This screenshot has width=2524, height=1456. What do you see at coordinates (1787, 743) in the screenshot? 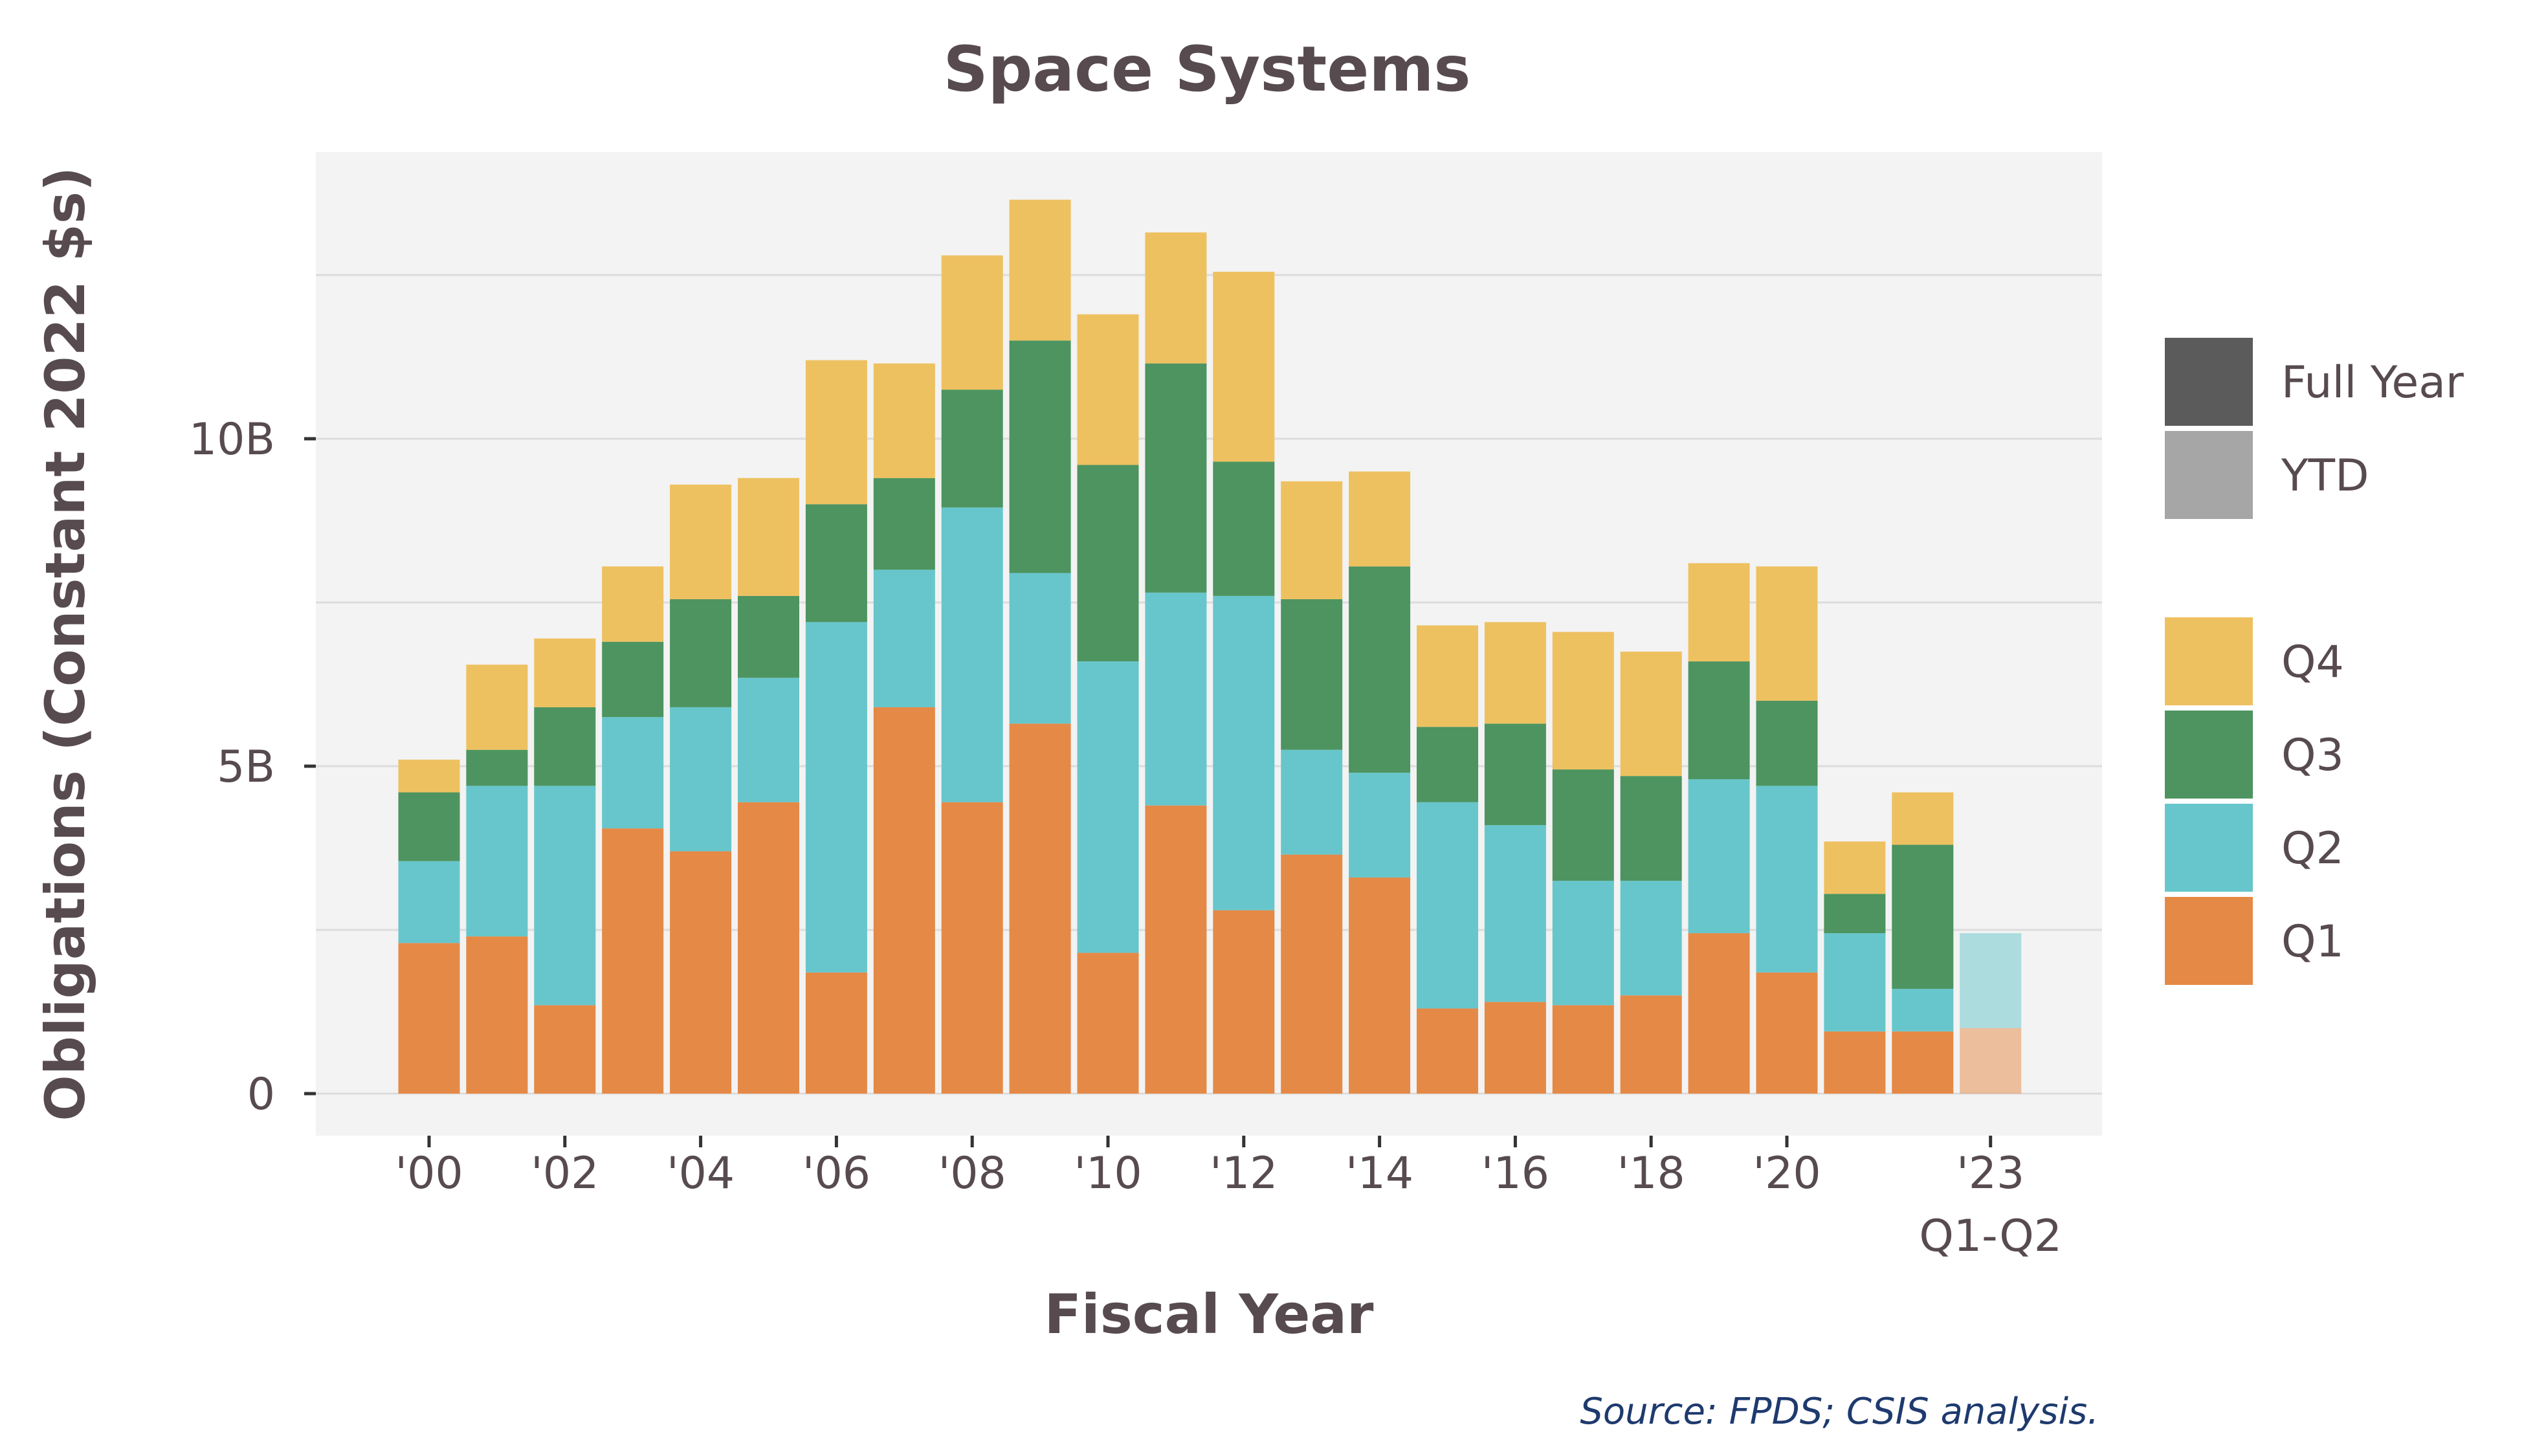
I see `bar-2020-q3` at bounding box center [1787, 743].